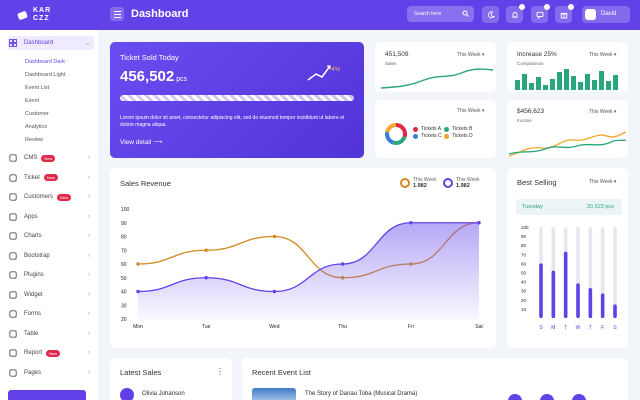 The height and width of the screenshot is (400, 640). I want to click on sidebar-item-label: Table, so click(31, 333).